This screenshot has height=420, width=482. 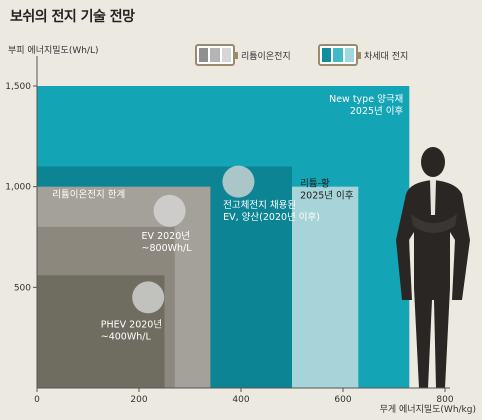 I want to click on x-tick-label: 200, so click(x=138, y=400).